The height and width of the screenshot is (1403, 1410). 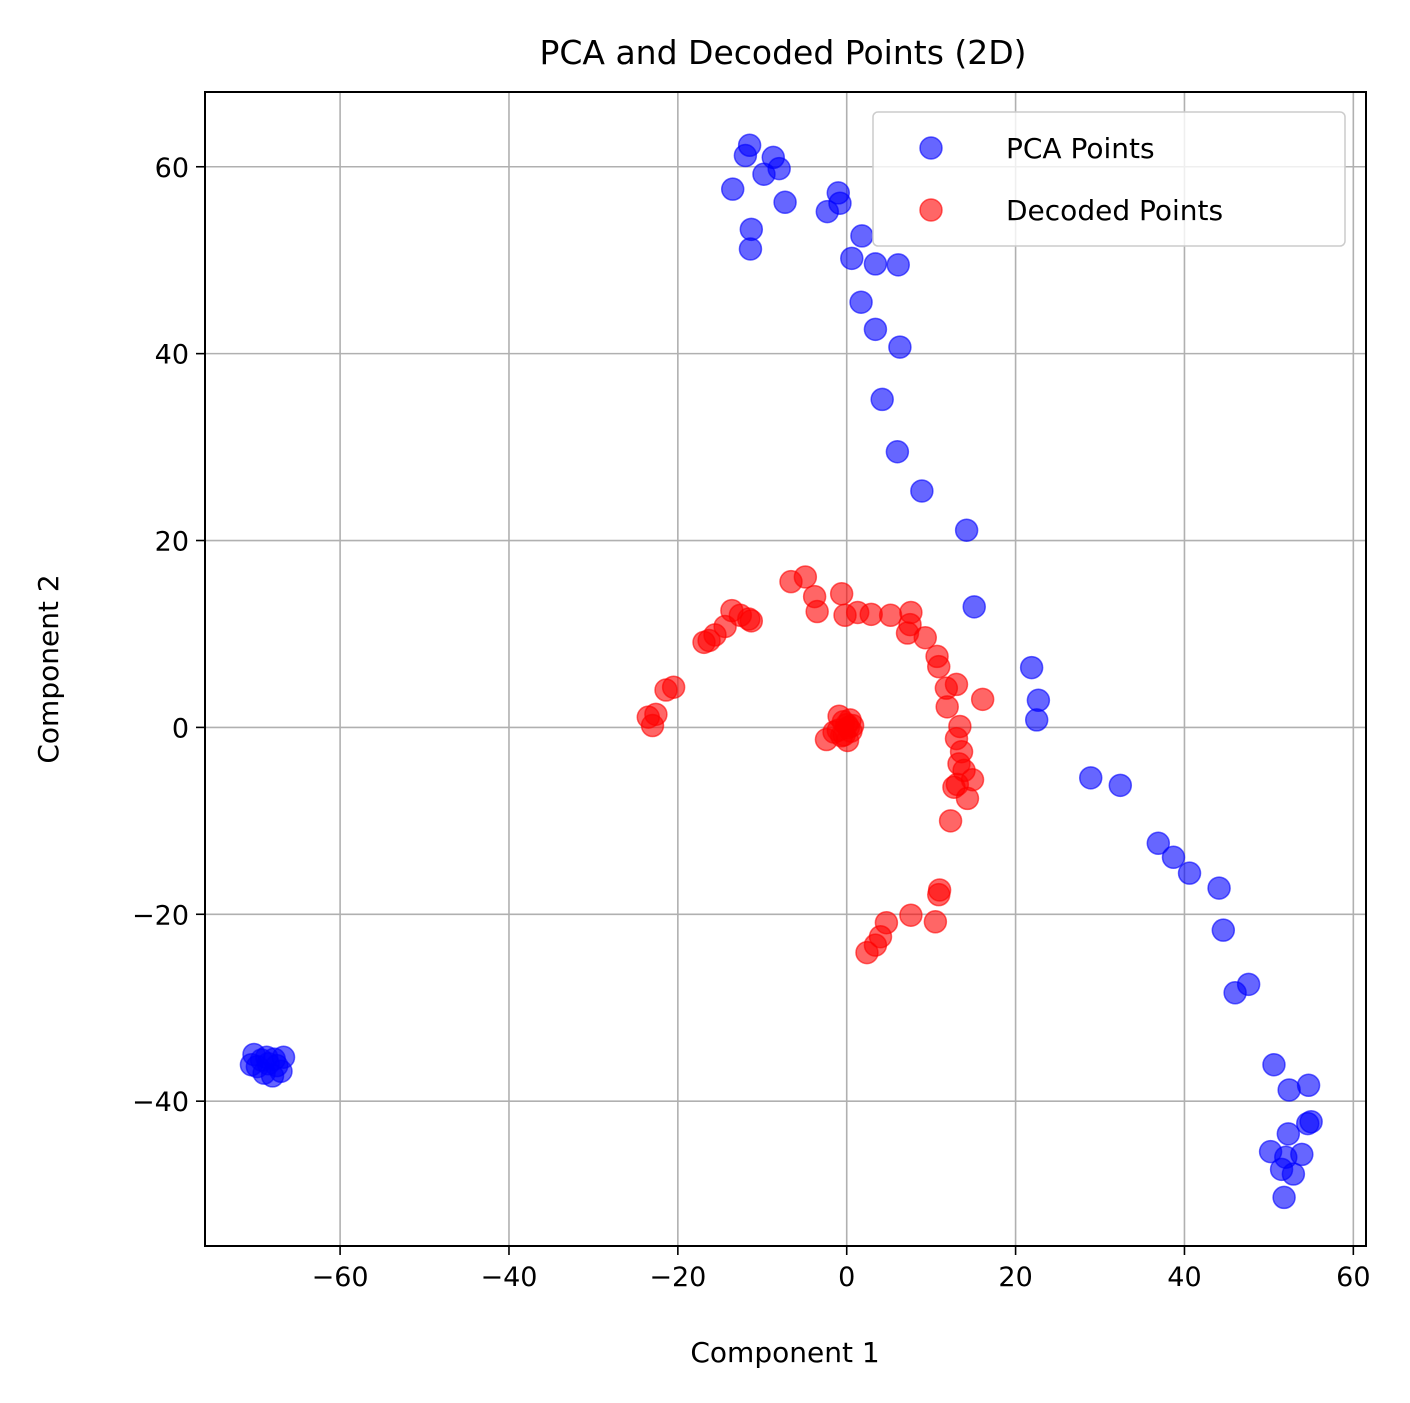 I want to click on y-tick-label: 60, so click(x=172, y=168).